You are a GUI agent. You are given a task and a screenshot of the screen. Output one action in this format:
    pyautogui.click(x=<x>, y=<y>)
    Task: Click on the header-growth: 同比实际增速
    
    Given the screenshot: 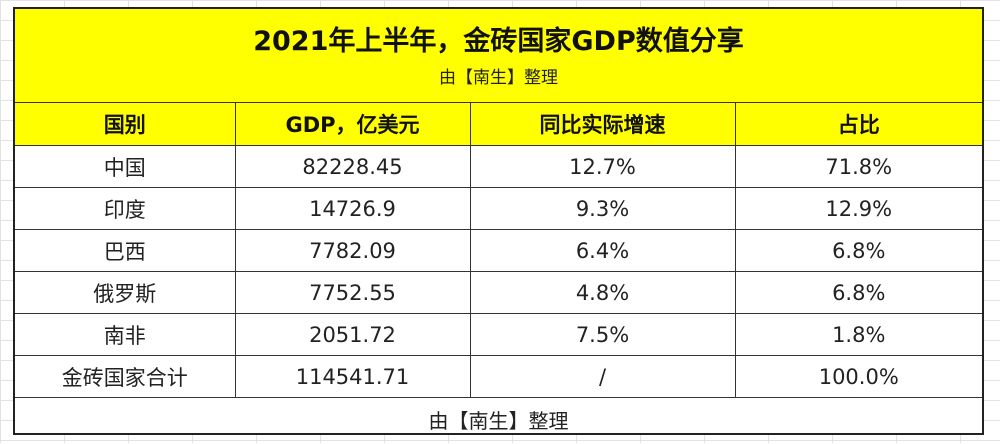 What is the action you would take?
    pyautogui.click(x=602, y=124)
    